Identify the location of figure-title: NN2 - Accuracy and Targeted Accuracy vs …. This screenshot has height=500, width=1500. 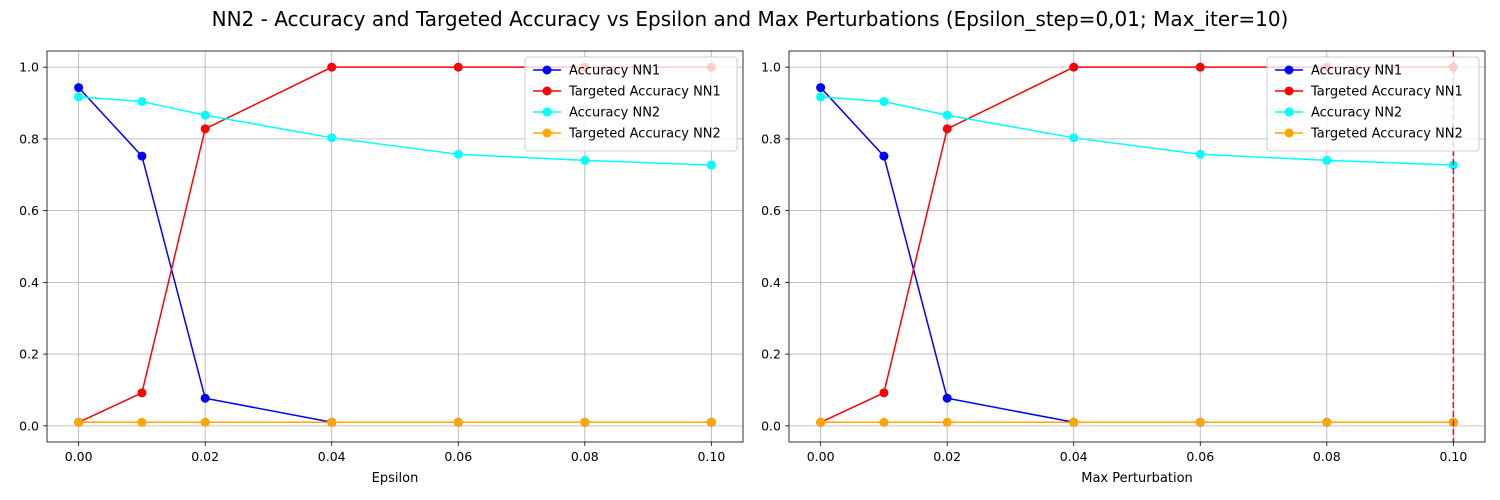
(750, 19).